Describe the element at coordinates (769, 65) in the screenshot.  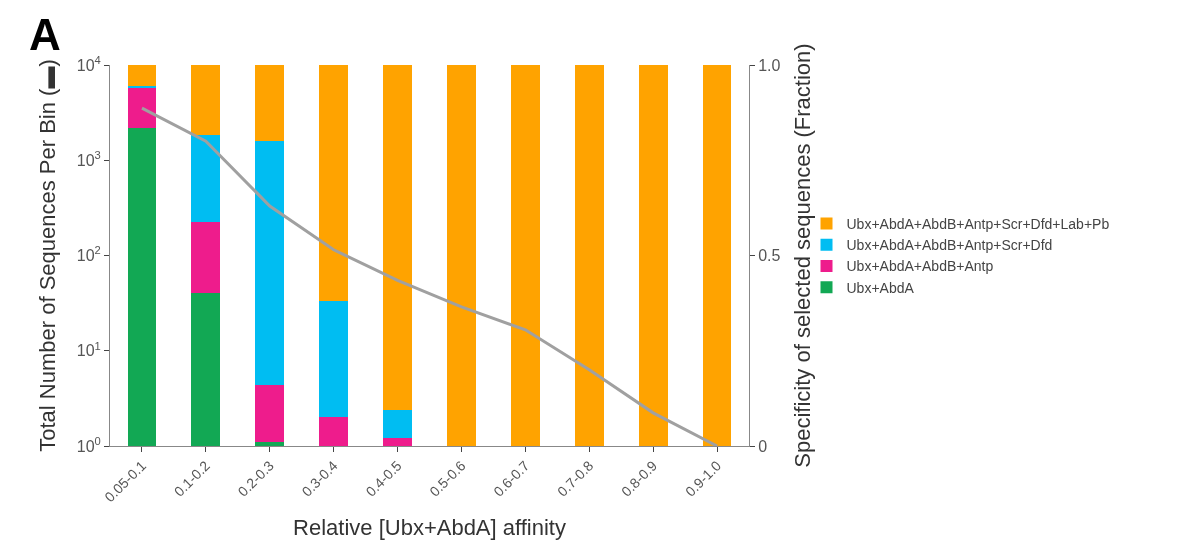
I see `y2-tick-label: 1.0` at that location.